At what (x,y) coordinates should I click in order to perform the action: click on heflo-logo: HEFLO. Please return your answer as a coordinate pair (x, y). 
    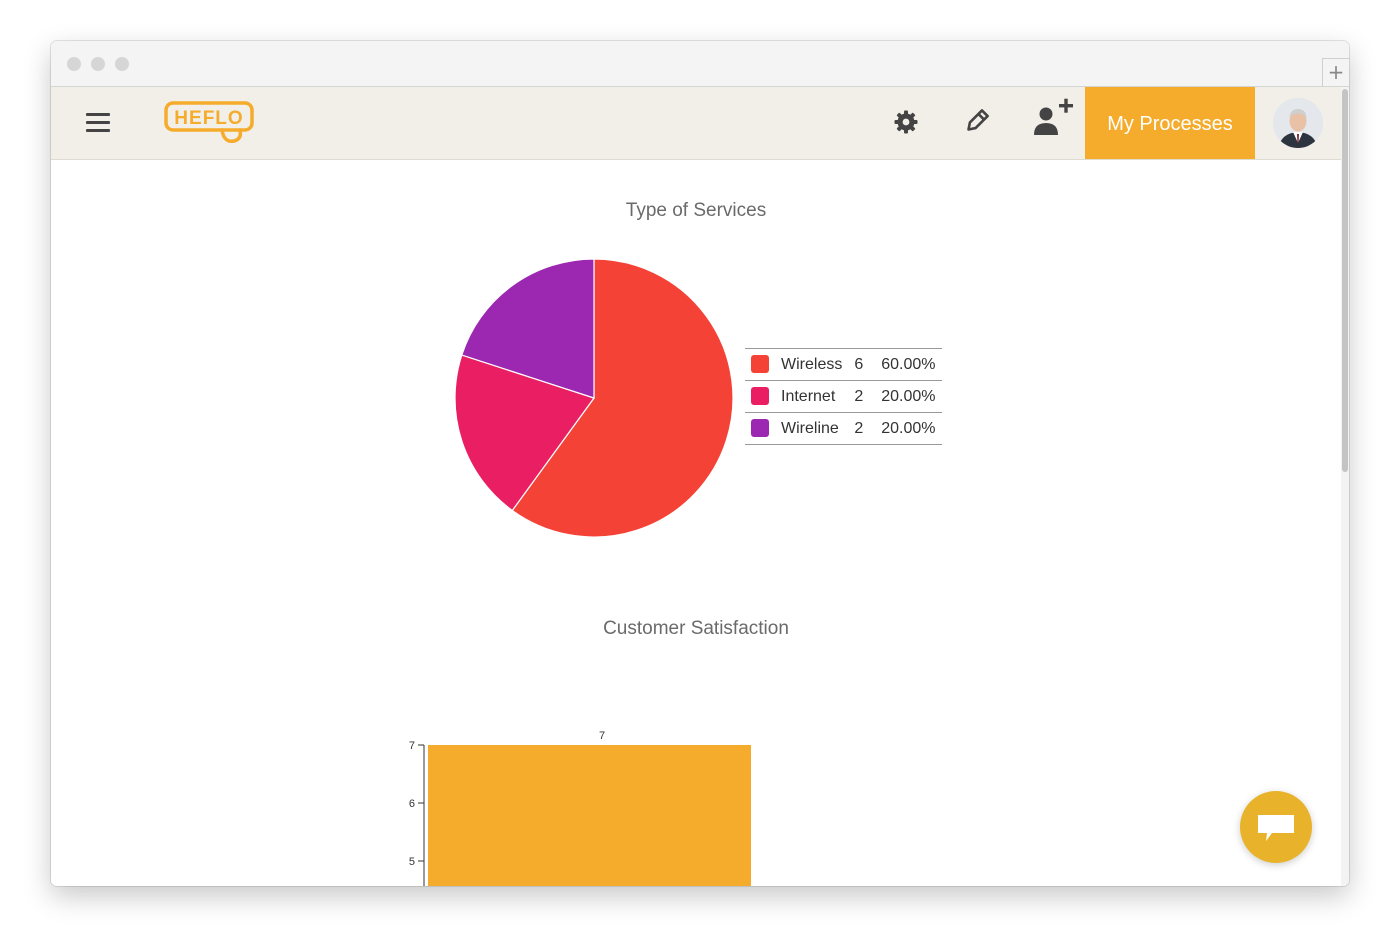
    Looking at the image, I should click on (210, 125).